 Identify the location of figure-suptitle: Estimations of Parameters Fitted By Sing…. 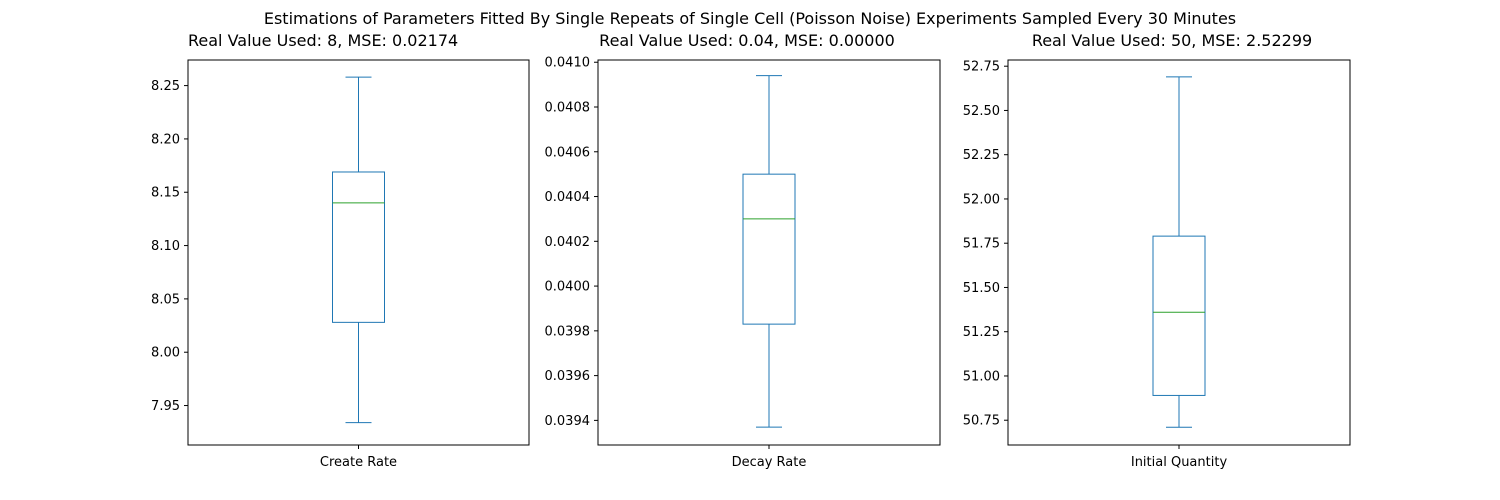
(750, 18).